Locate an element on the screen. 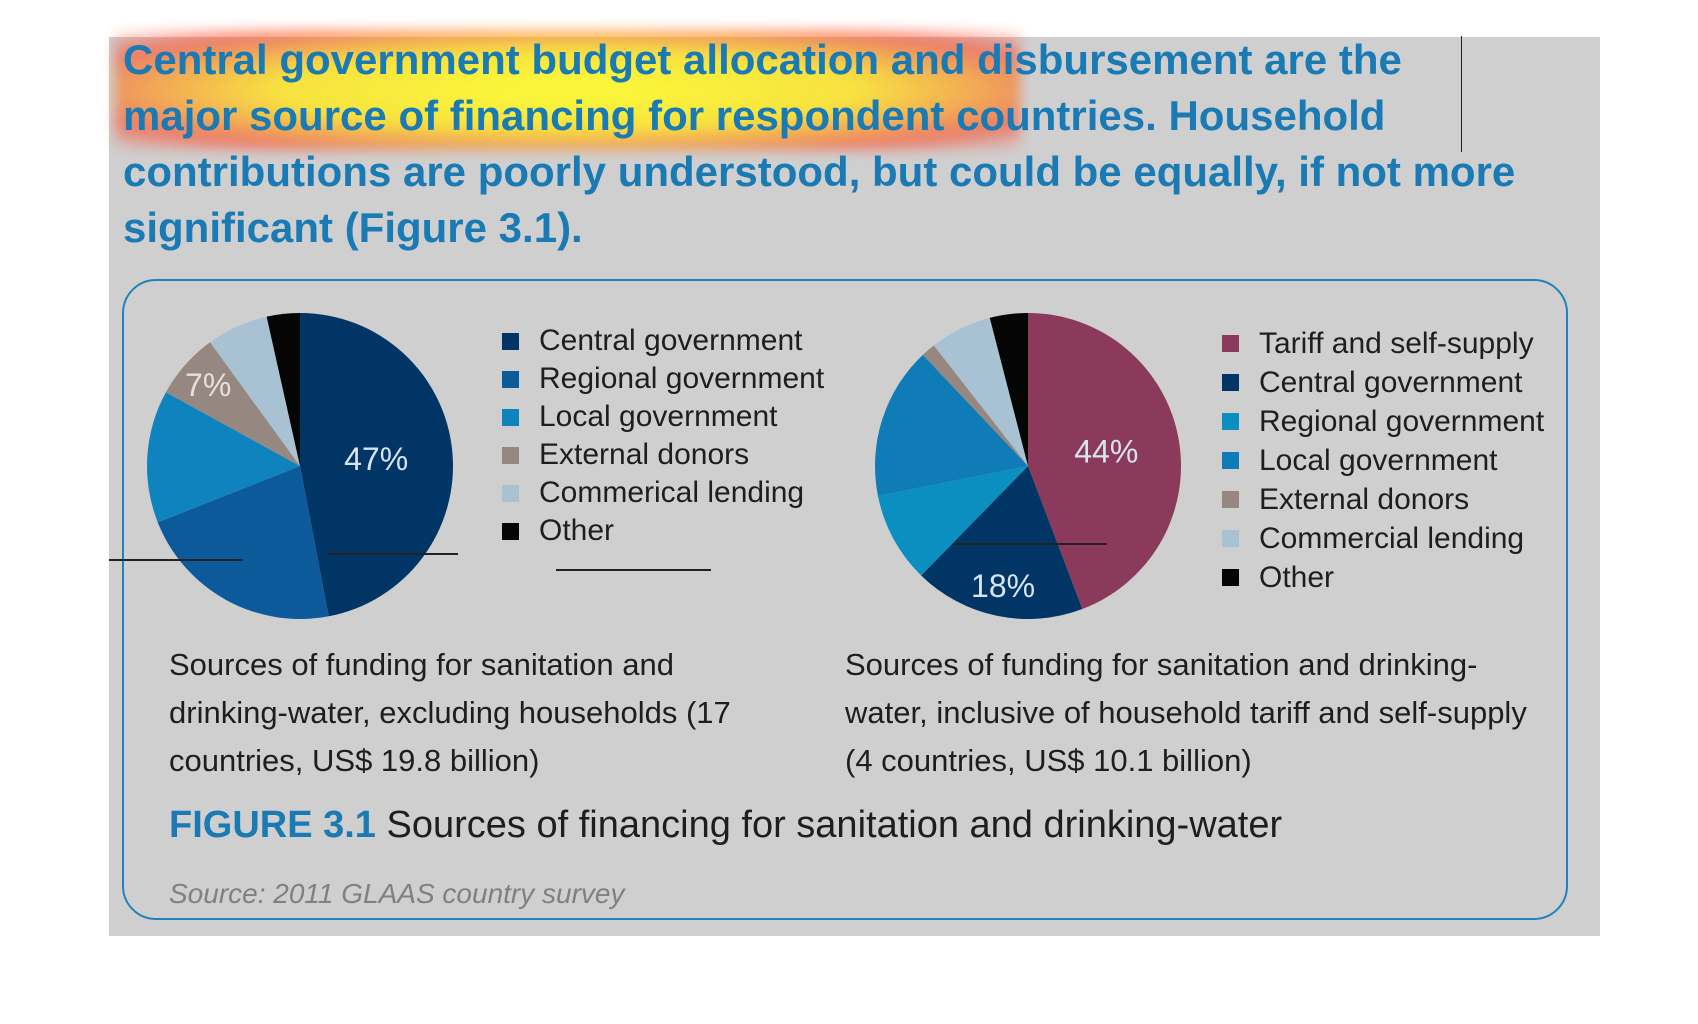  figure-source: Source: 2011 GLAAS country survey is located at coordinates (397, 893).